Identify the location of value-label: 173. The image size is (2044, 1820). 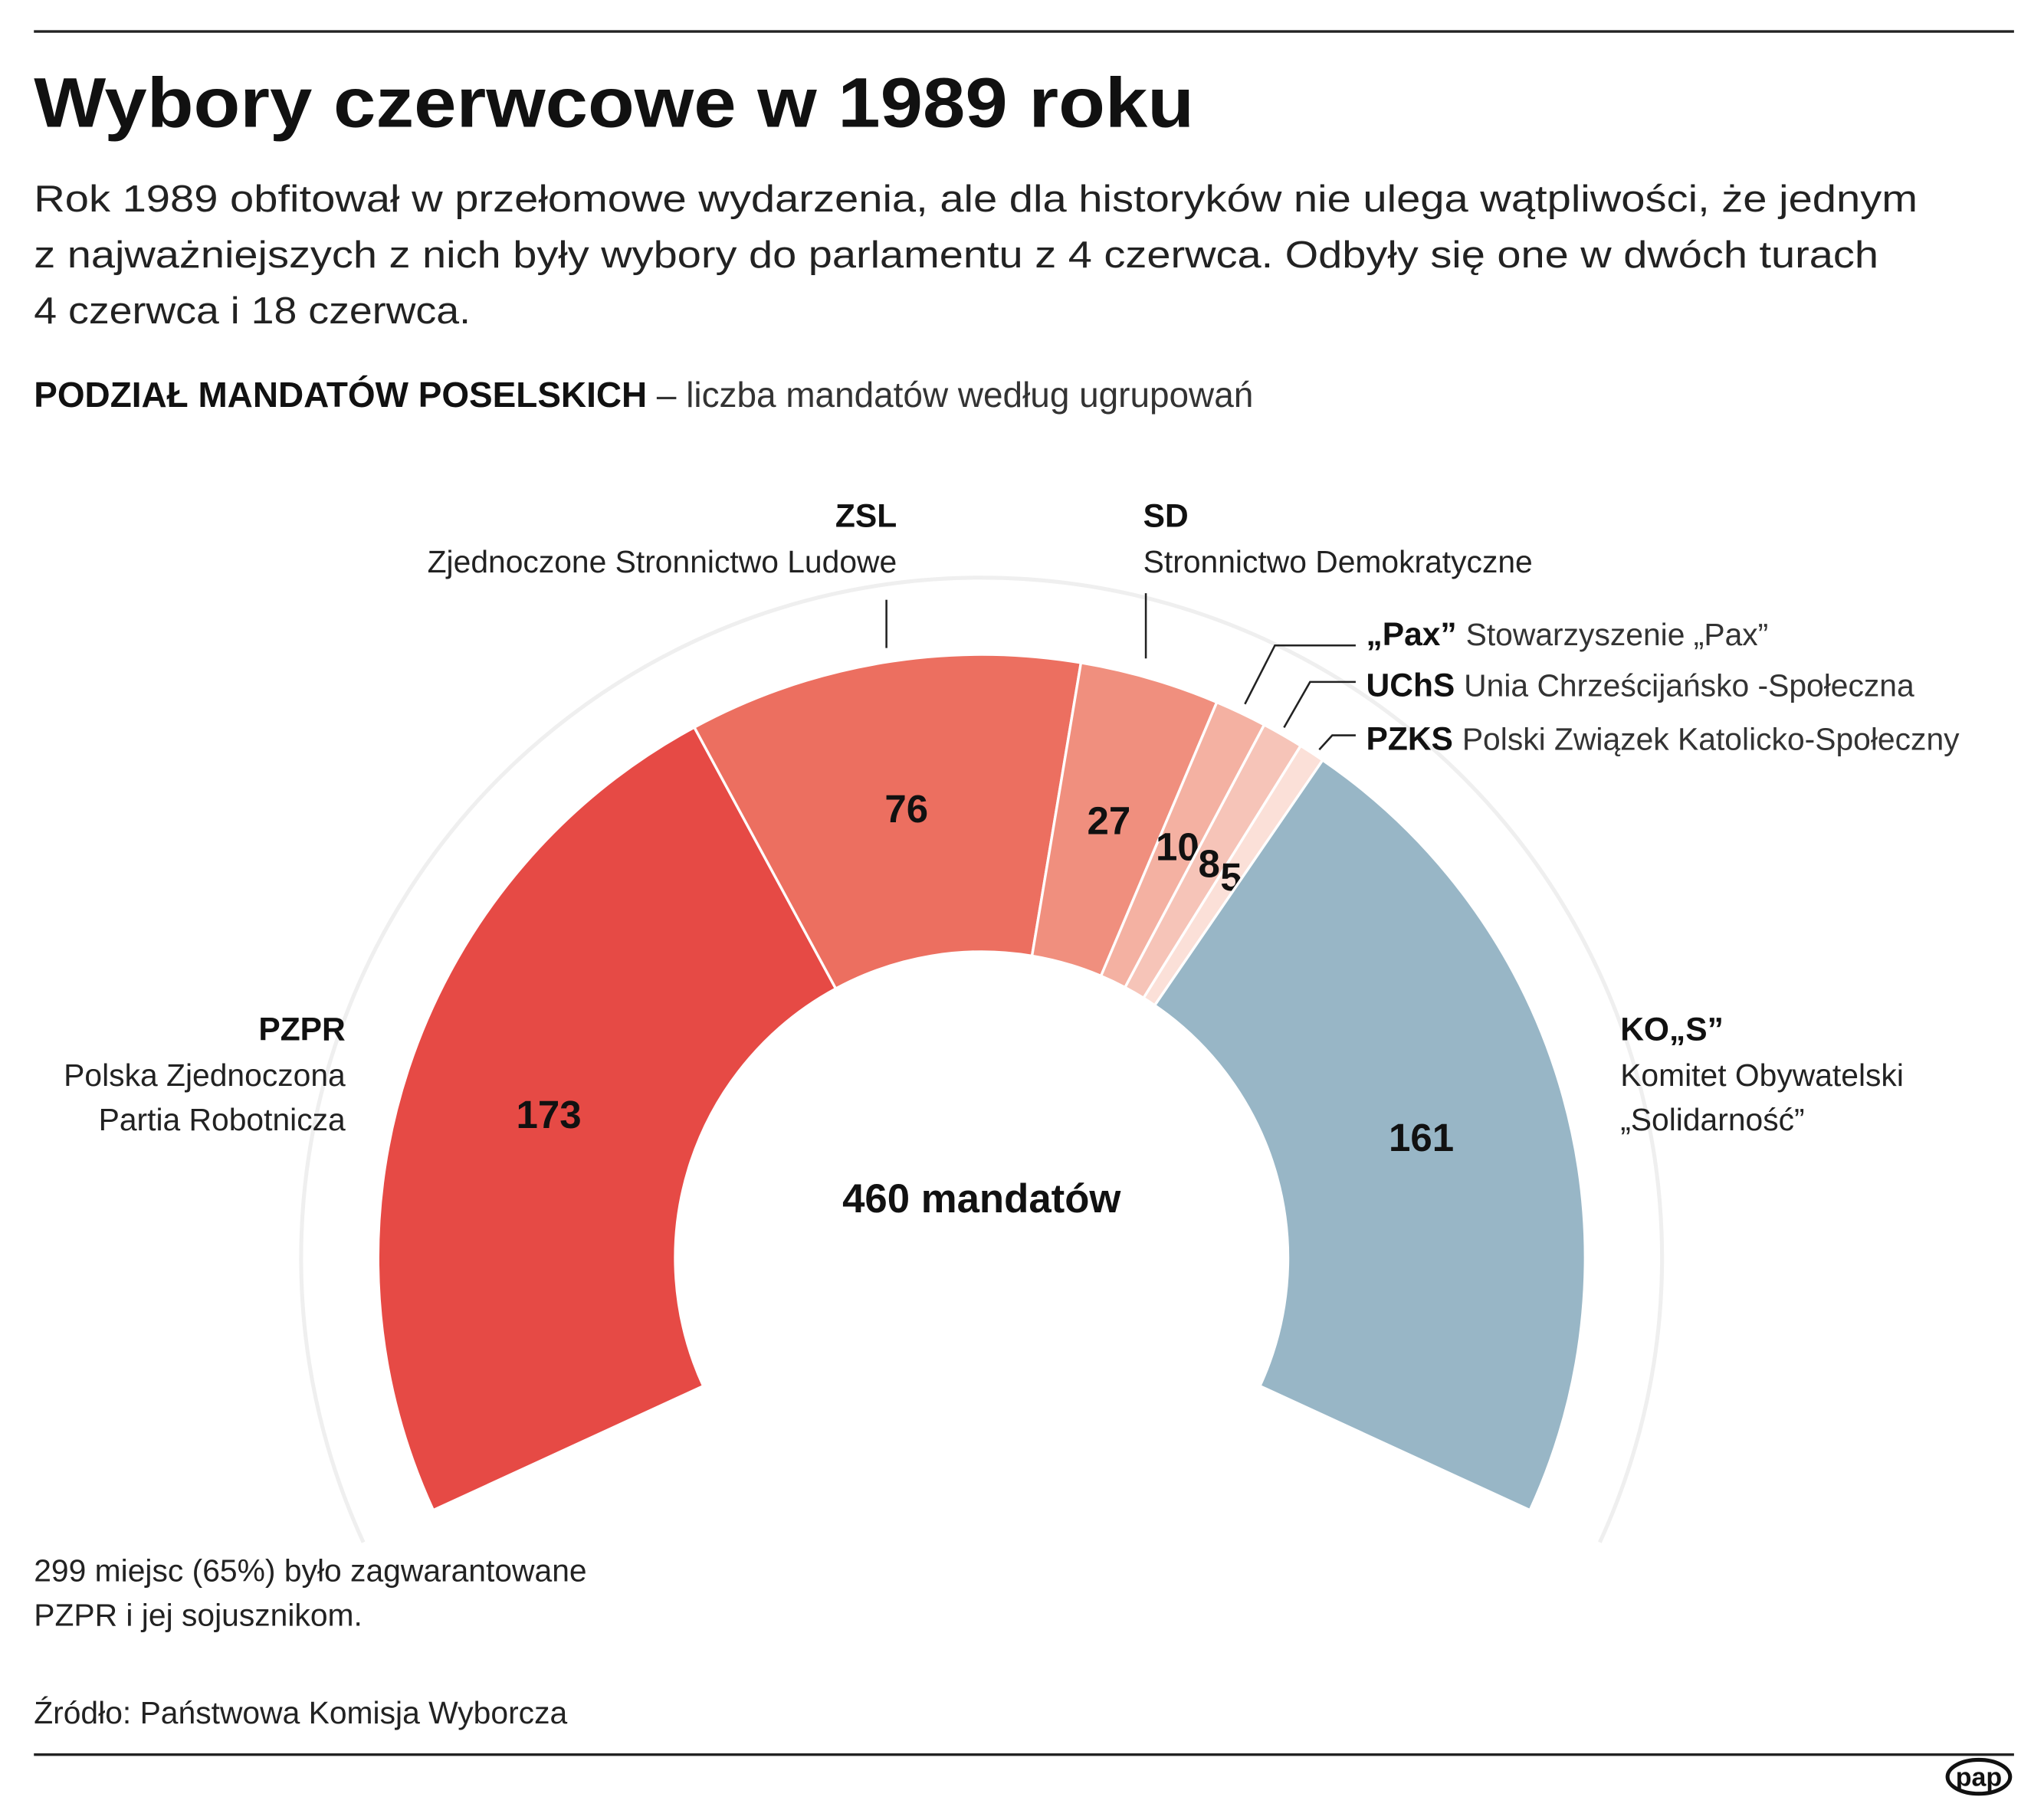
(548, 1114).